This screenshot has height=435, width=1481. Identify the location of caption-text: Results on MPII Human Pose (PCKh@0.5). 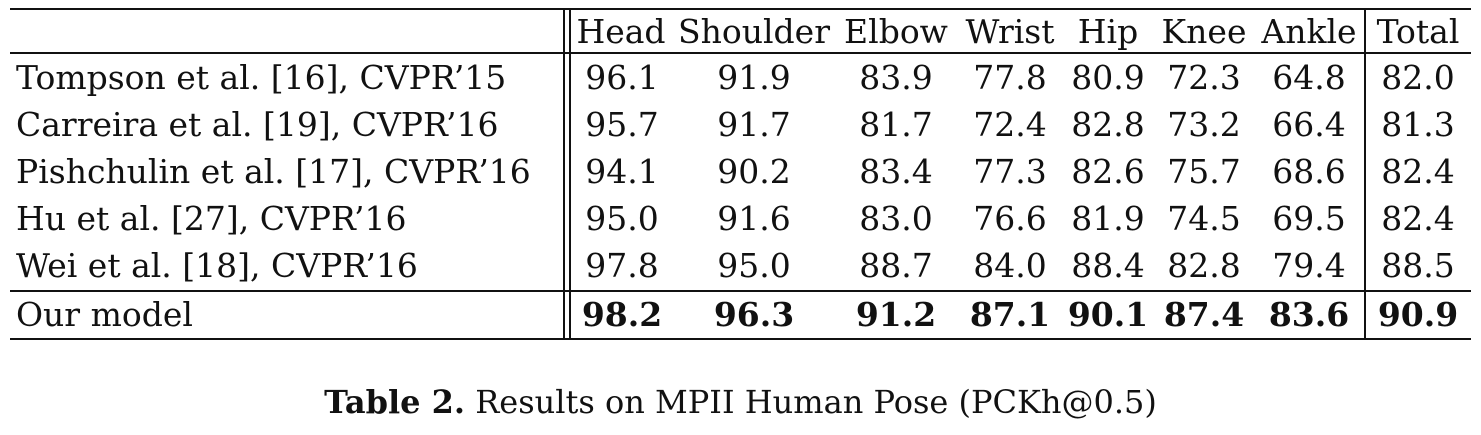
(811, 402).